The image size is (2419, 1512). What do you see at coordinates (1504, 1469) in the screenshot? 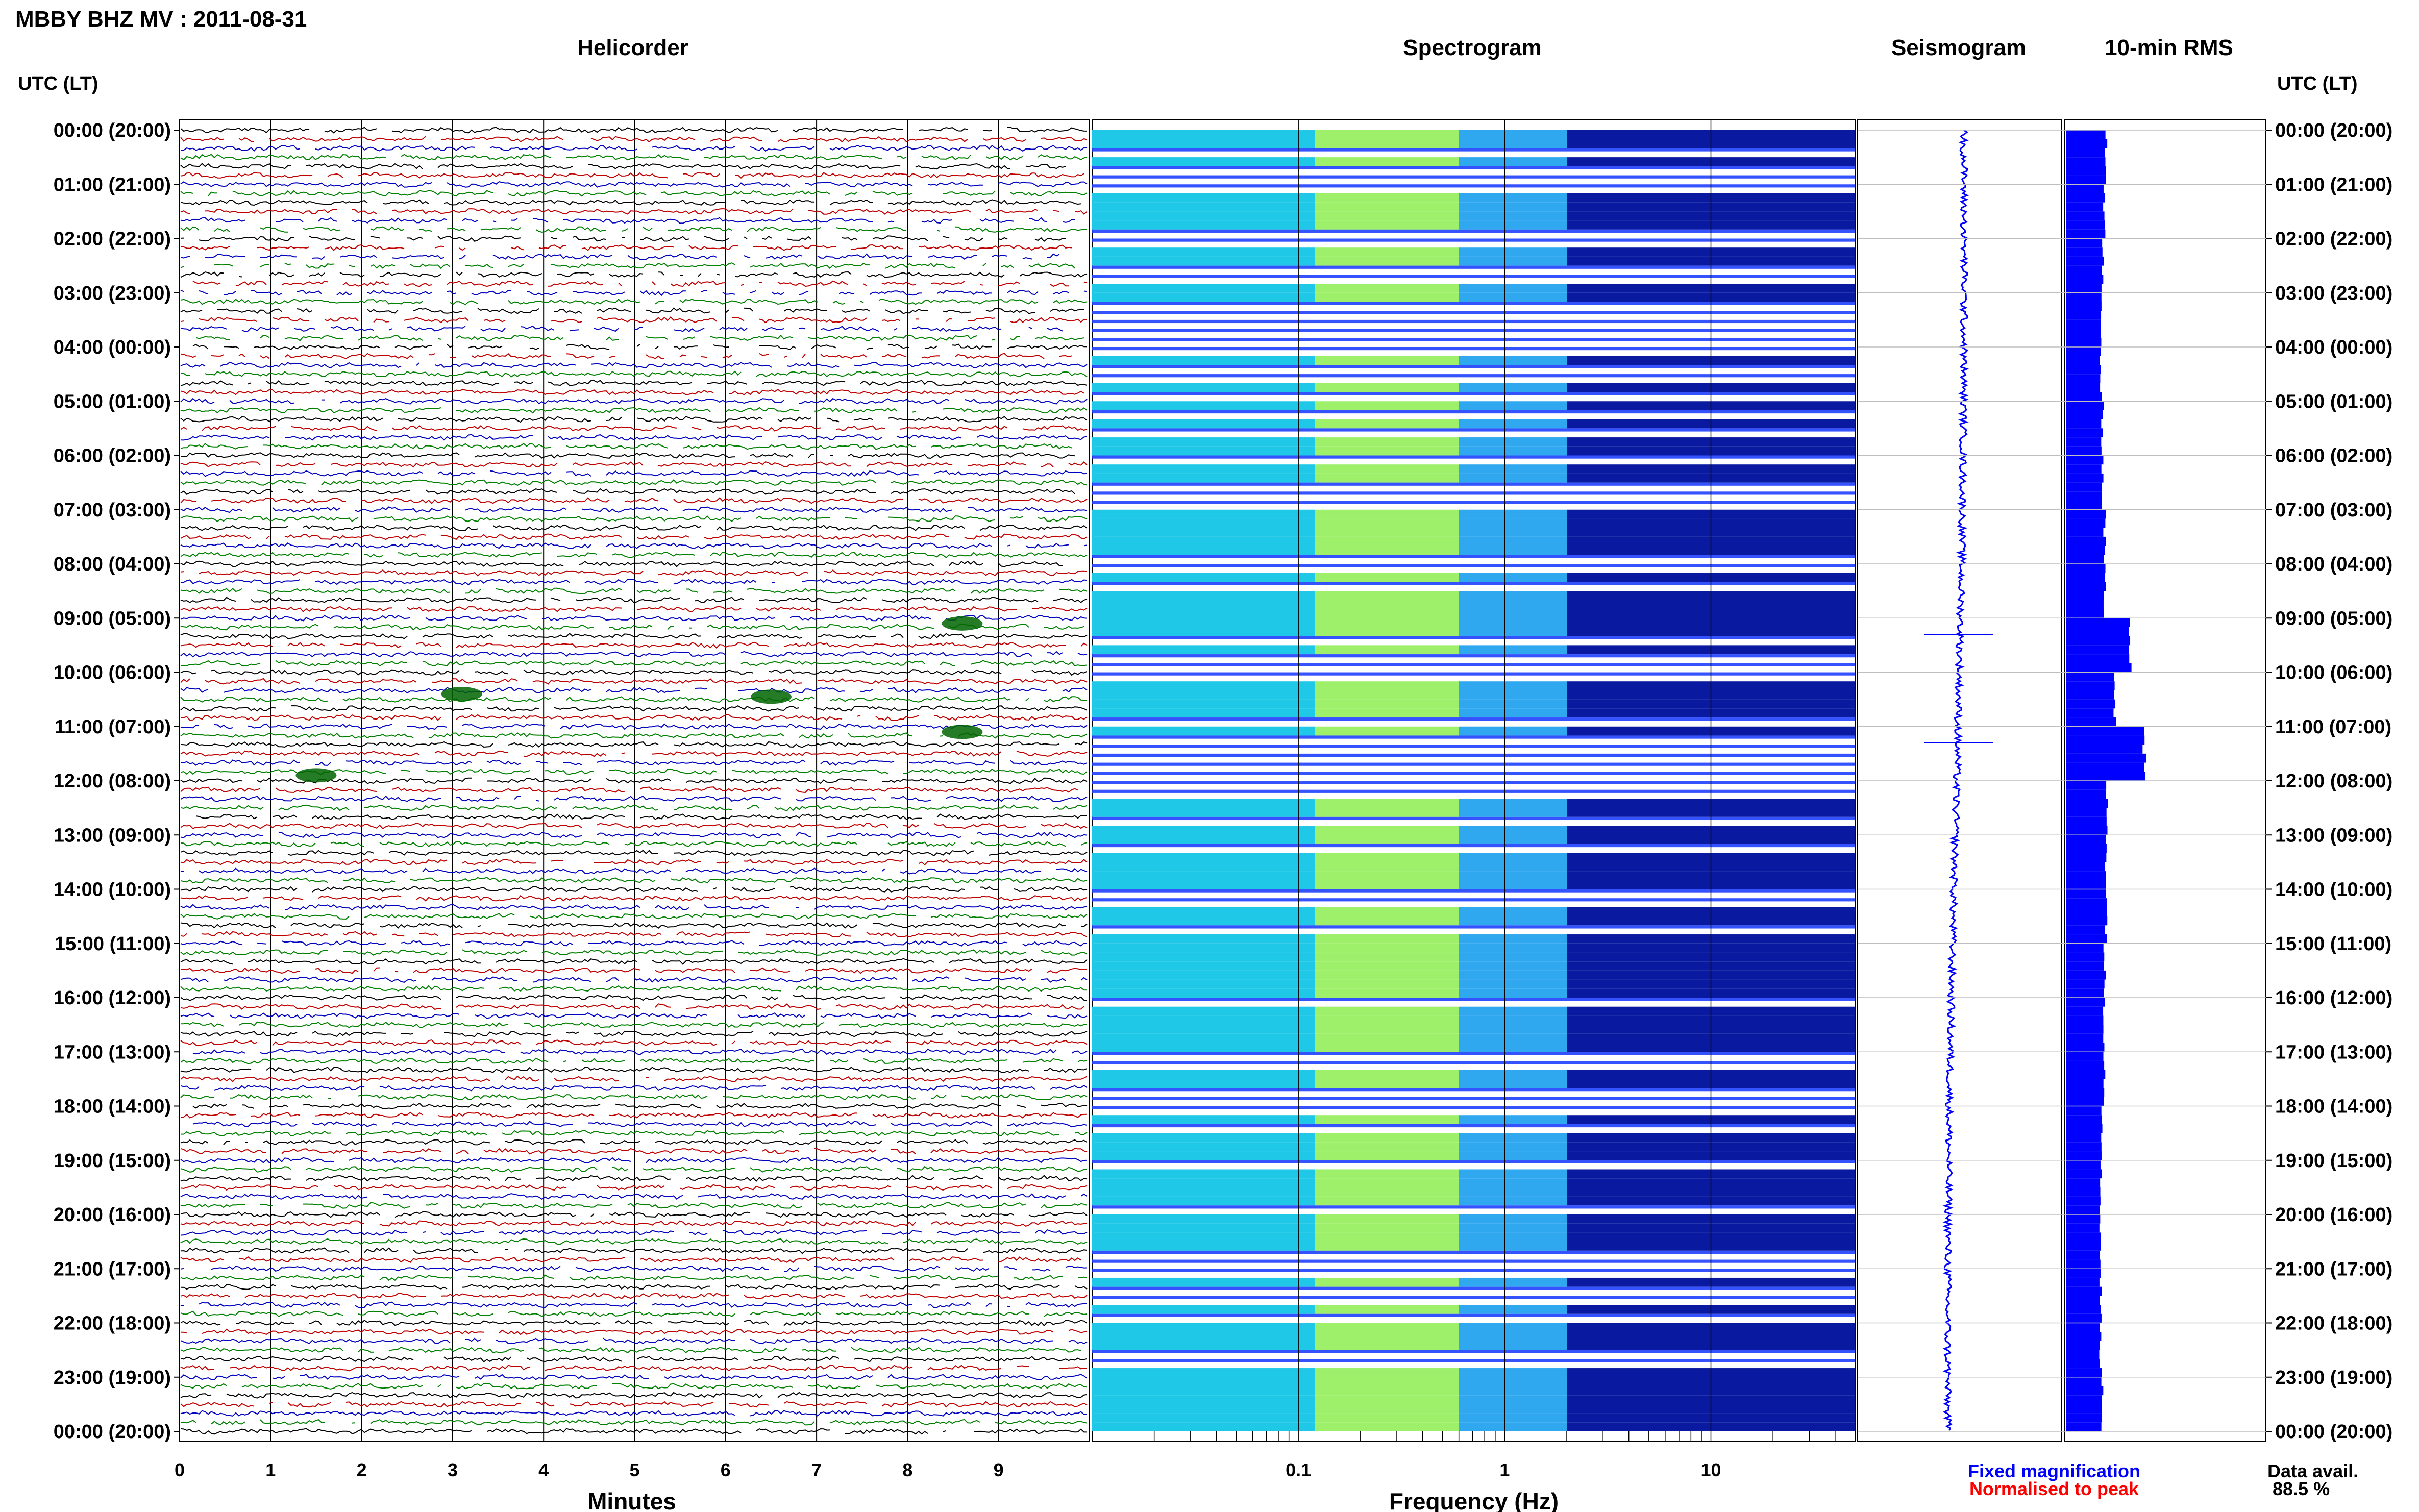
I see `frequency-tick-label: 1` at bounding box center [1504, 1469].